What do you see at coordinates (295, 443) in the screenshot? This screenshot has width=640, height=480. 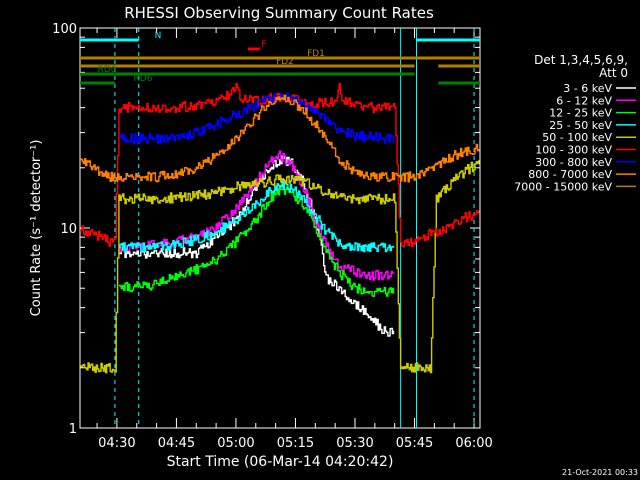 I see `x-tick-label: 05:15` at bounding box center [295, 443].